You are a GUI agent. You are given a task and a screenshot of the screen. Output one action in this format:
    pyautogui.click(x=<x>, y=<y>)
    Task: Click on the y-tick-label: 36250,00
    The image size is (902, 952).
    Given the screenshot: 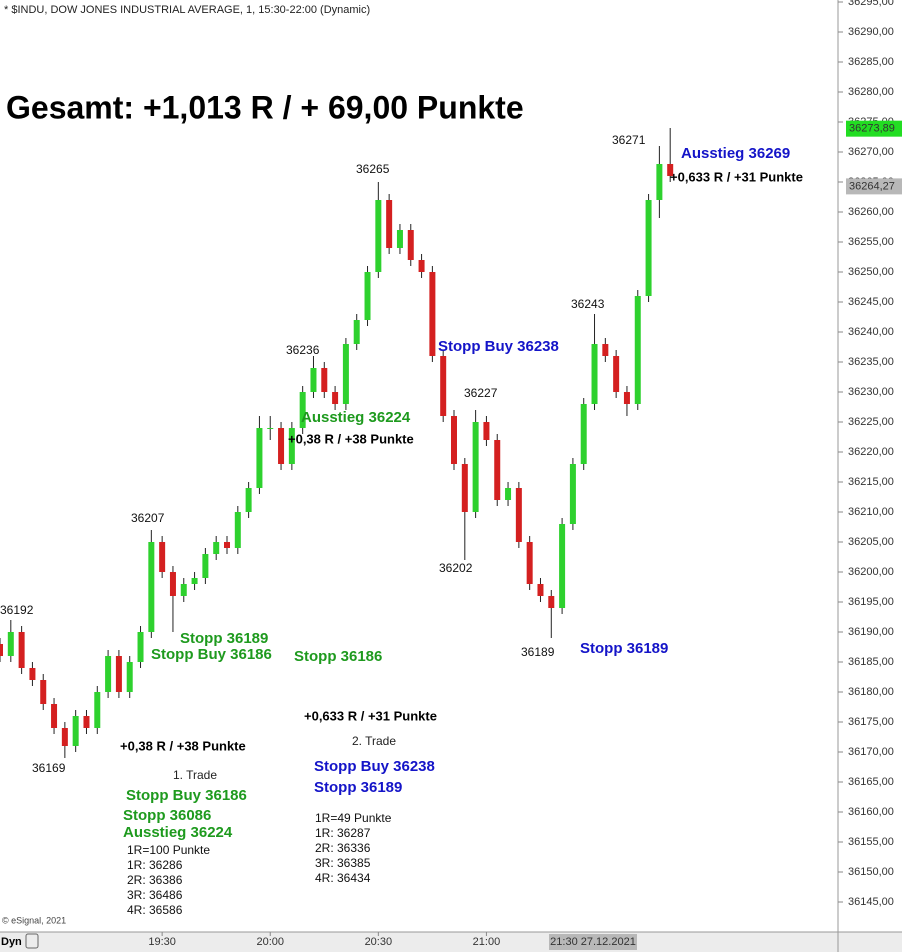 What is the action you would take?
    pyautogui.click(x=871, y=272)
    